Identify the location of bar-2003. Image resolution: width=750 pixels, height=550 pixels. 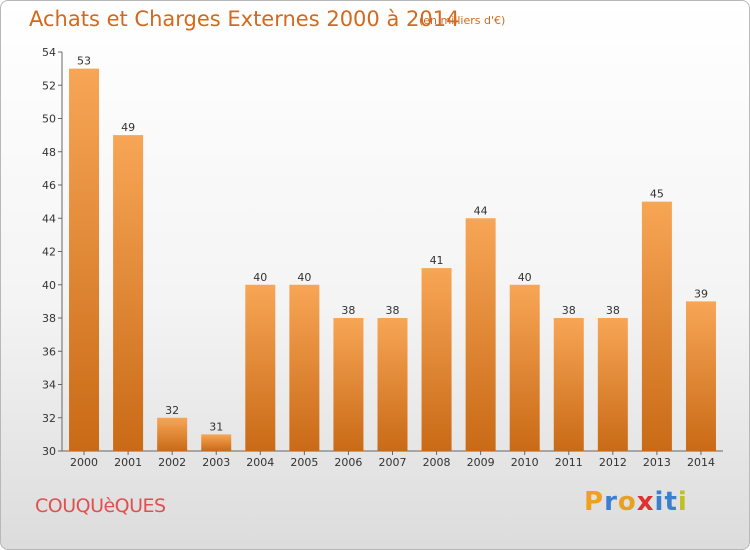
(216, 442).